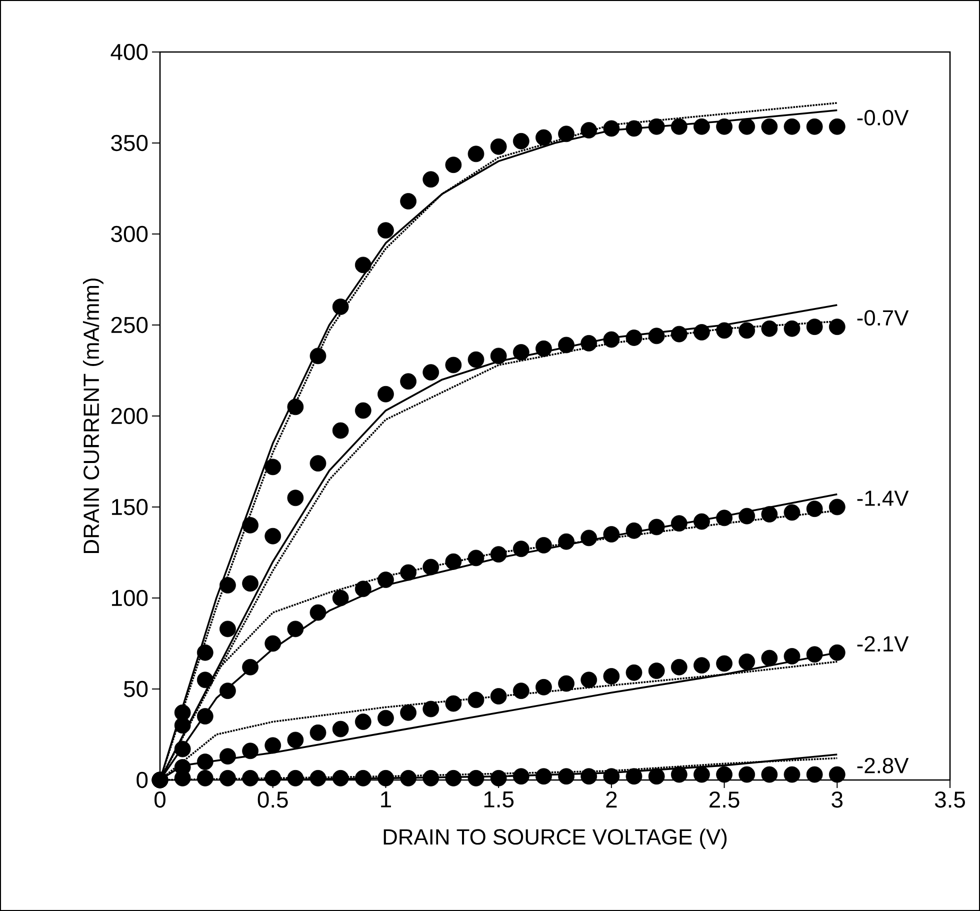 This screenshot has width=980, height=911. What do you see at coordinates (883, 498) in the screenshot?
I see `series-label: -1.4V` at bounding box center [883, 498].